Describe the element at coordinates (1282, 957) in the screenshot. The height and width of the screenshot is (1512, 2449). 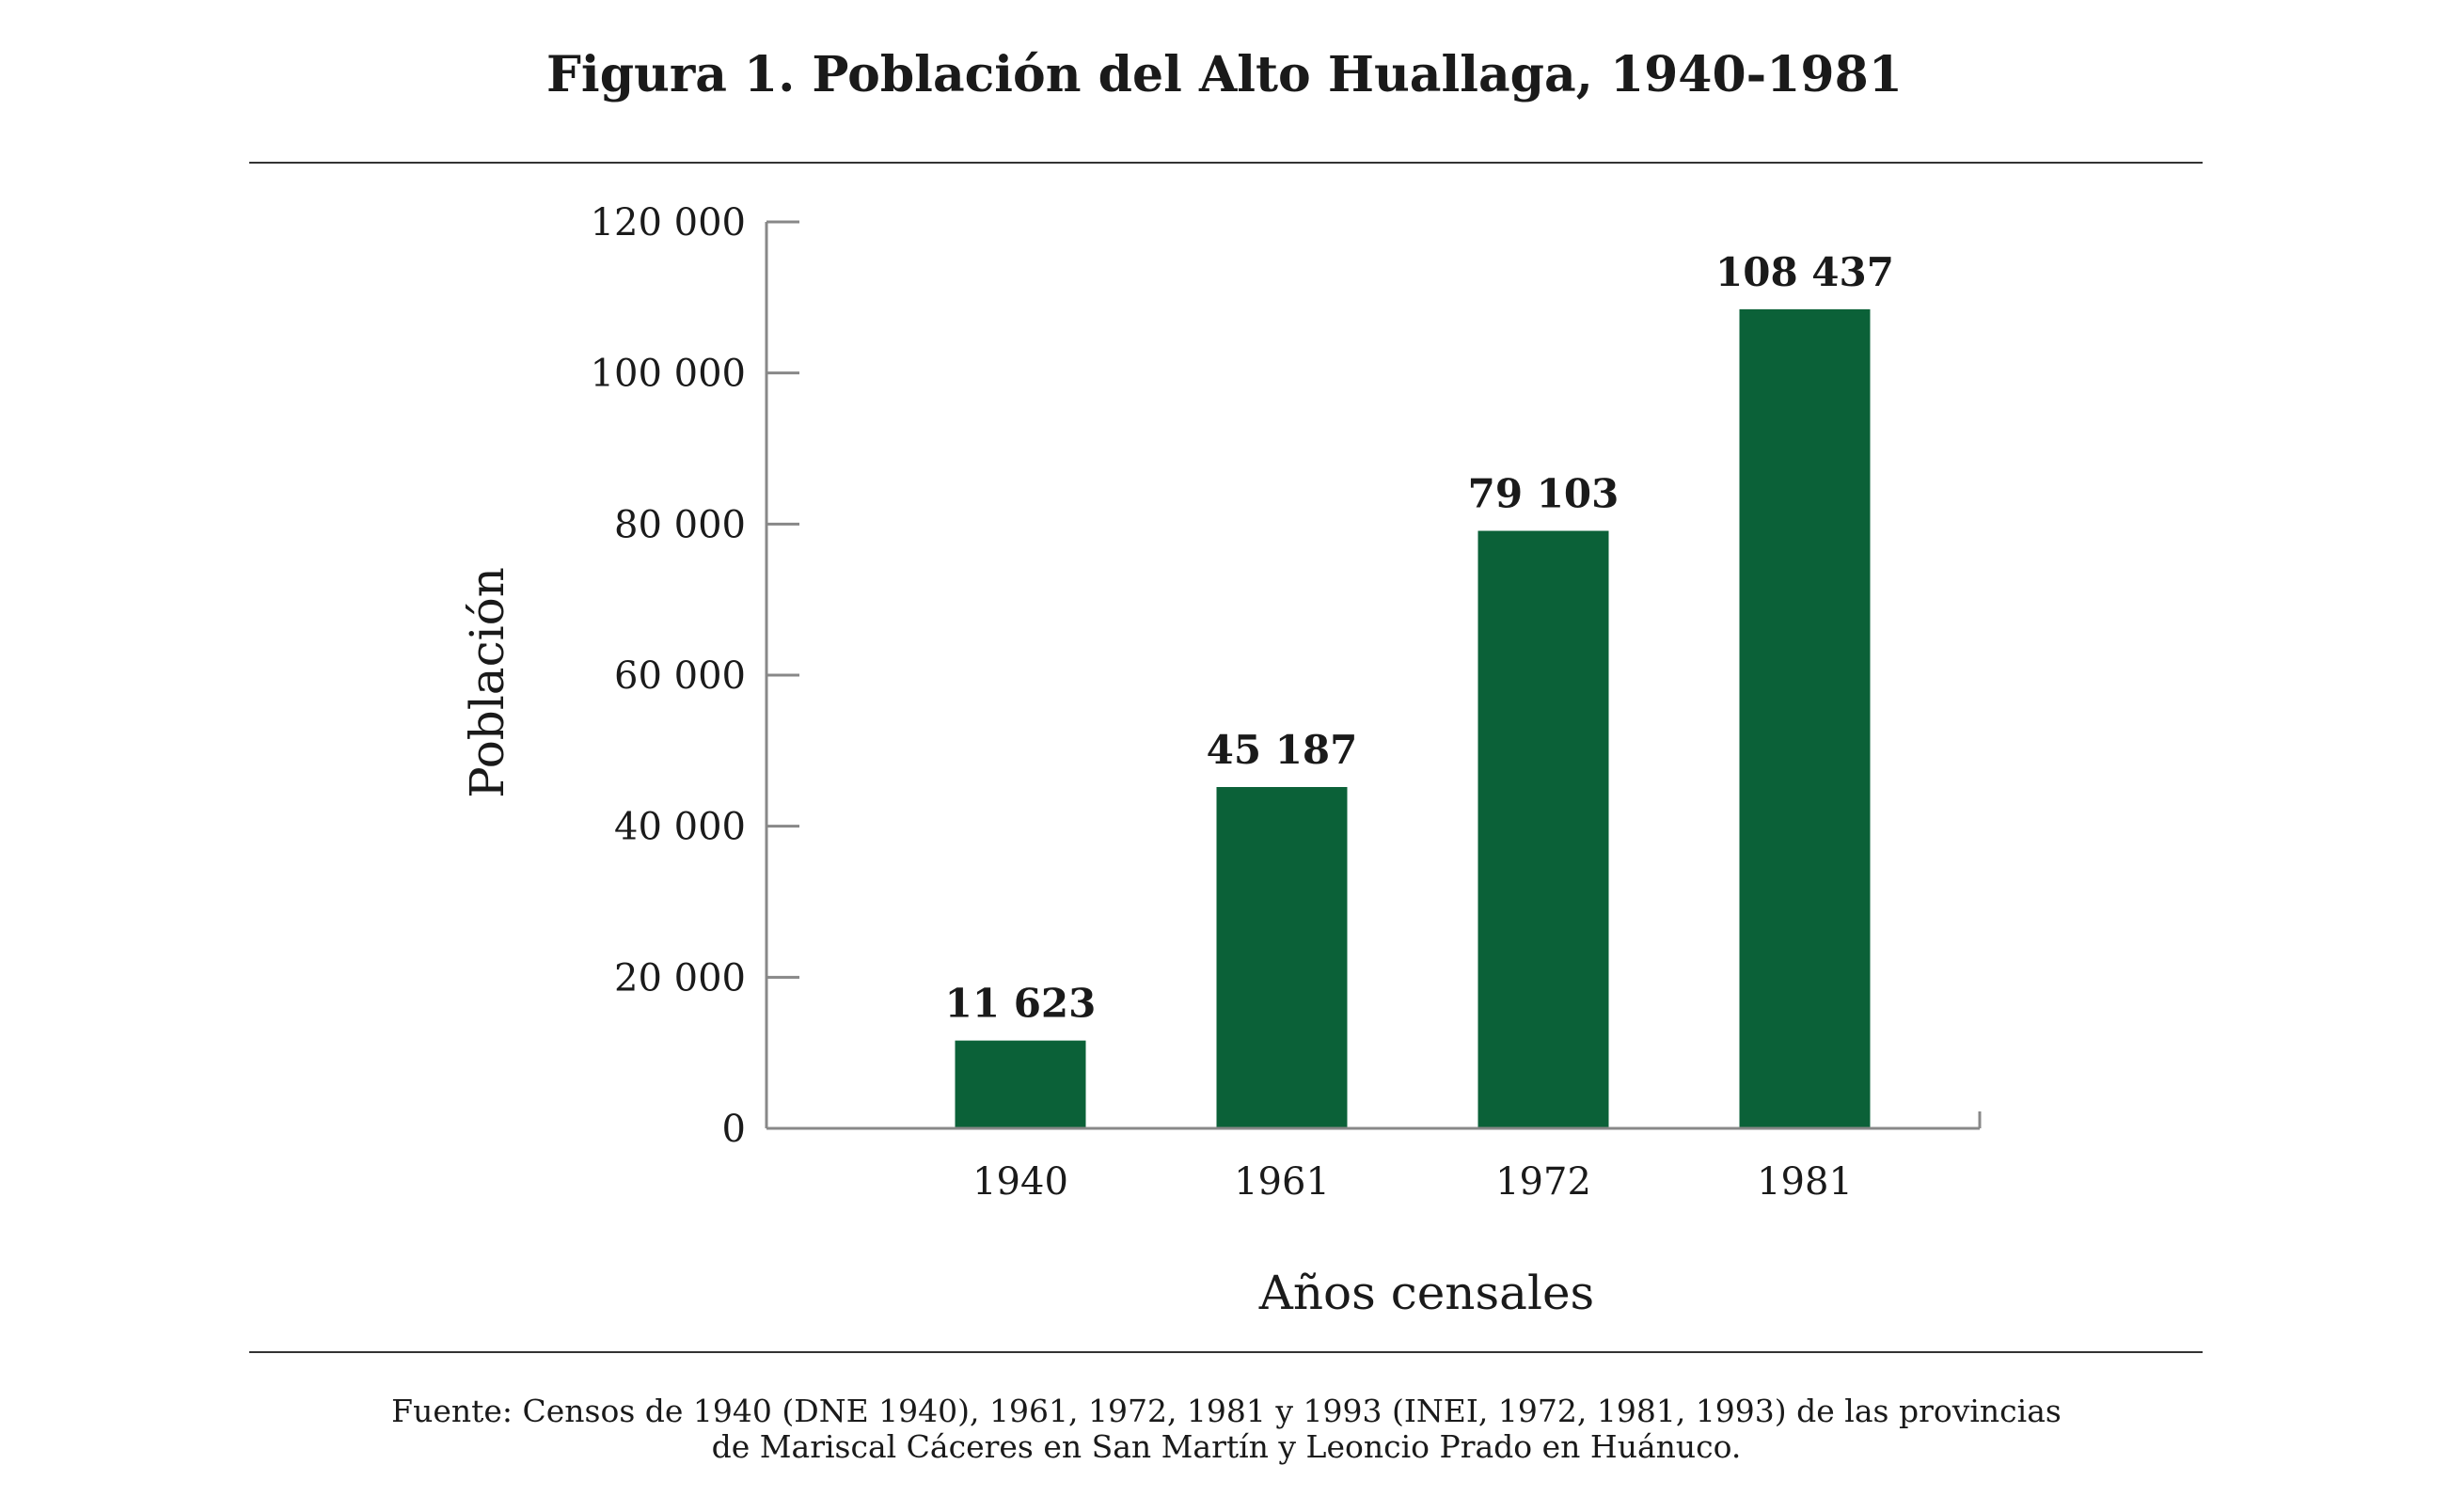
I see `bar-1961` at that location.